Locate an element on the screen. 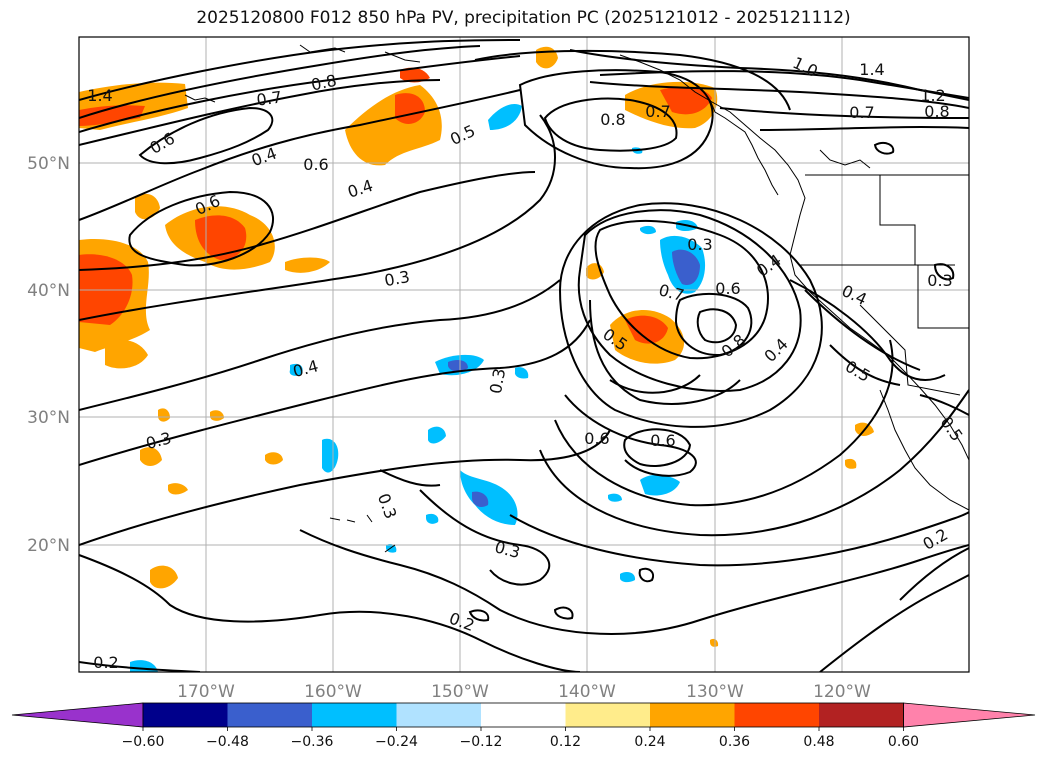 Image resolution: width=1047 pixels, height=765 pixels. colorbar-tick-label: −0.60 is located at coordinates (143, 742).